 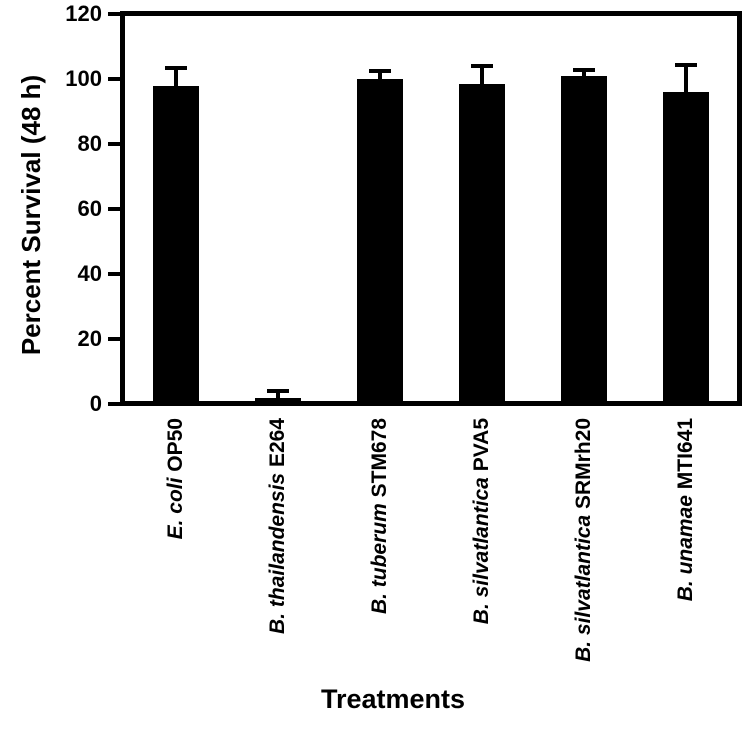 I want to click on strain-name: STM678, so click(x=379, y=461).